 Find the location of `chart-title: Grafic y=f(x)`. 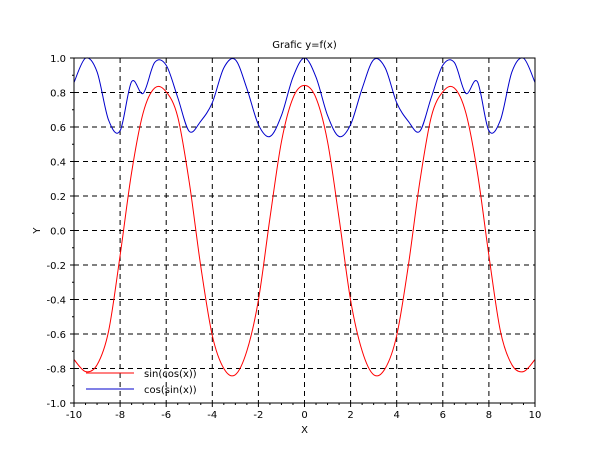

chart-title: Grafic y=f(x) is located at coordinates (304, 45).